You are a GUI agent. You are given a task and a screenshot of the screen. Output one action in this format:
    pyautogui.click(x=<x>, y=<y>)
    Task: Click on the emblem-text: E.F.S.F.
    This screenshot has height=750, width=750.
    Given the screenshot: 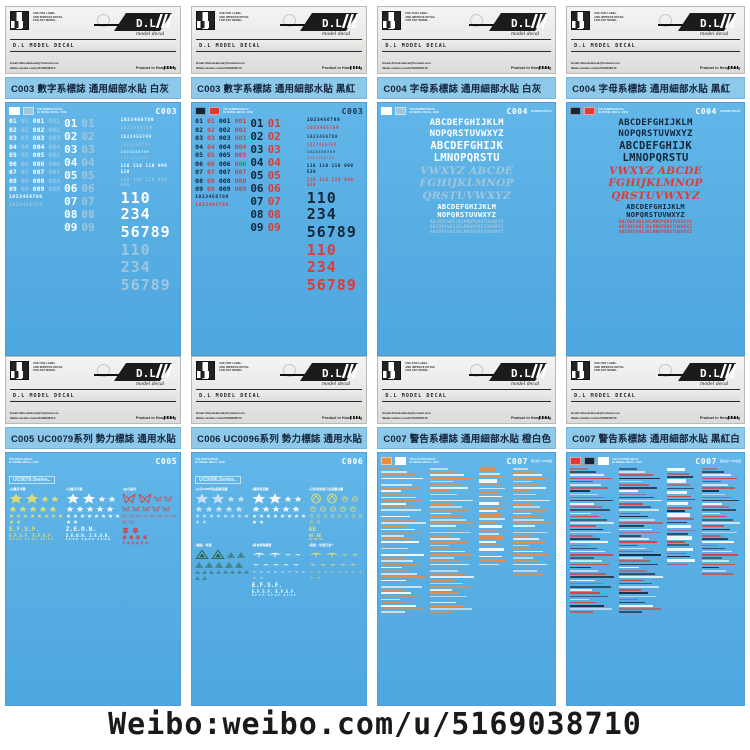 What is the action you would take?
    pyautogui.click(x=24, y=529)
    